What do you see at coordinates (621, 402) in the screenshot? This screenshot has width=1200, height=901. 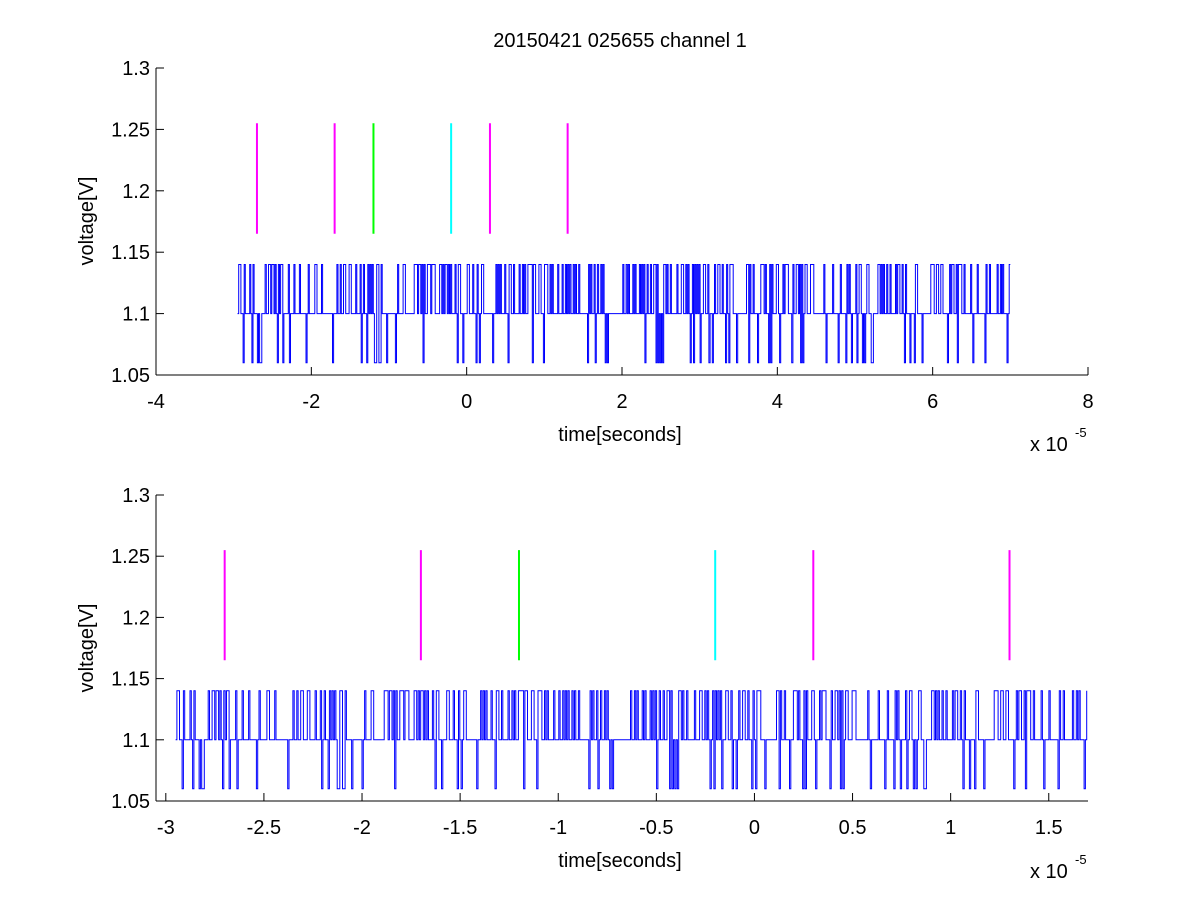 I see `top-x-tick-label: 2` at bounding box center [621, 402].